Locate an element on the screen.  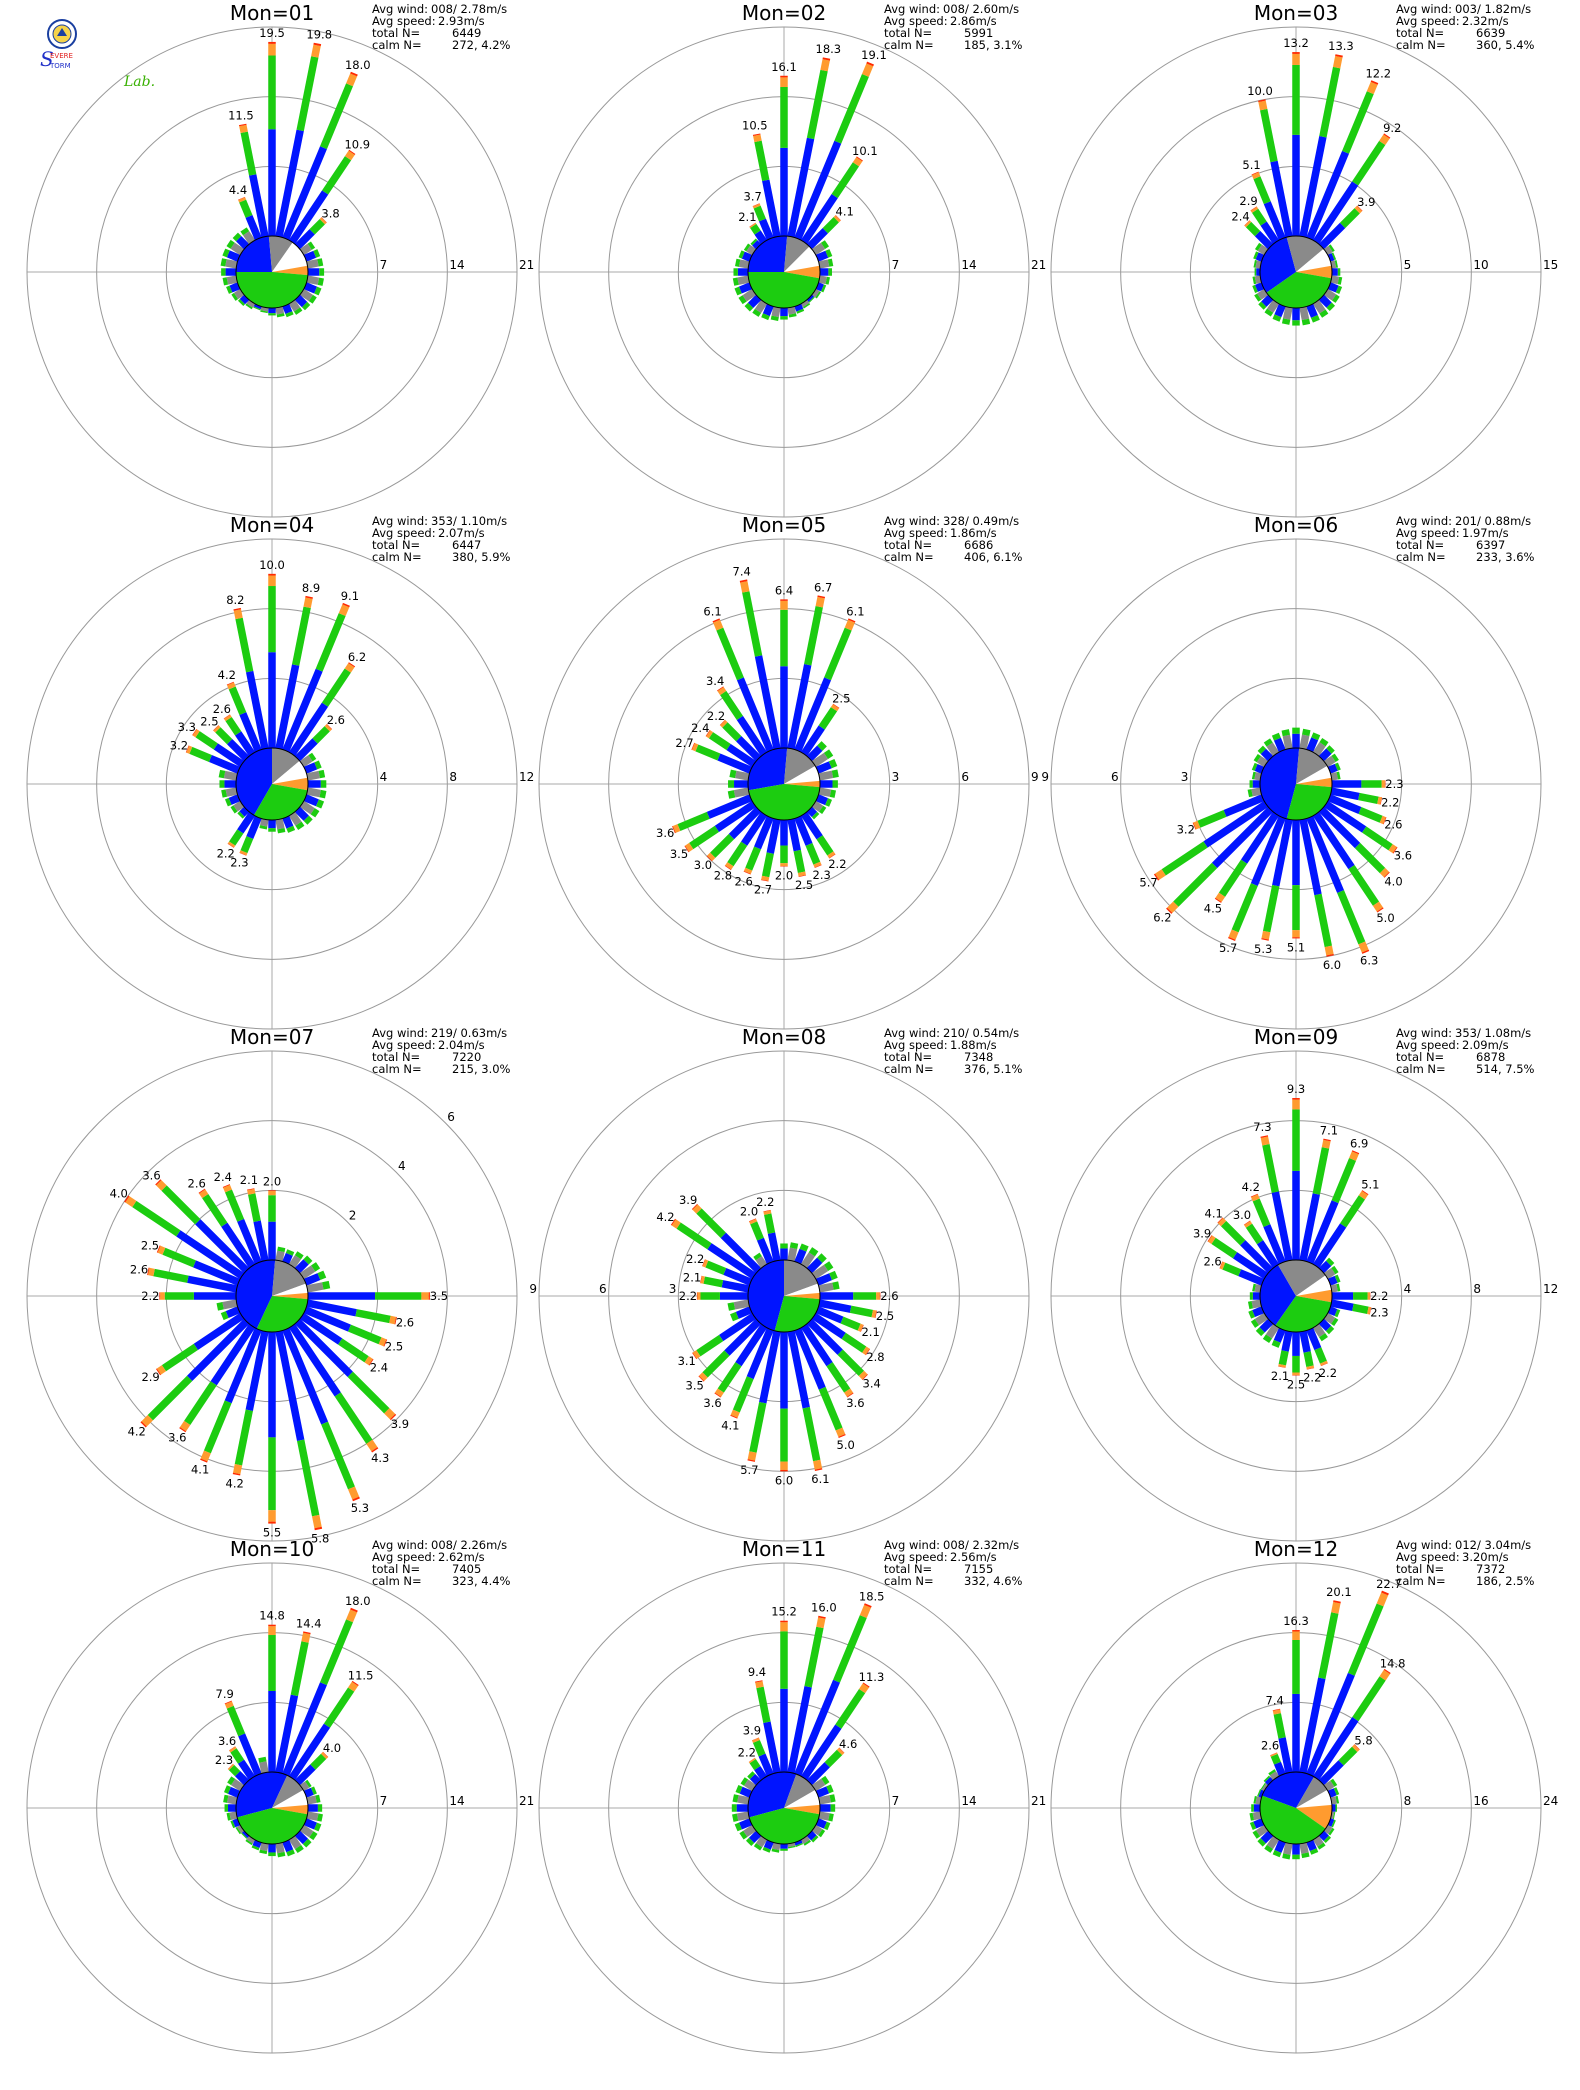
ring-label: 10 is located at coordinates (1480, 265).